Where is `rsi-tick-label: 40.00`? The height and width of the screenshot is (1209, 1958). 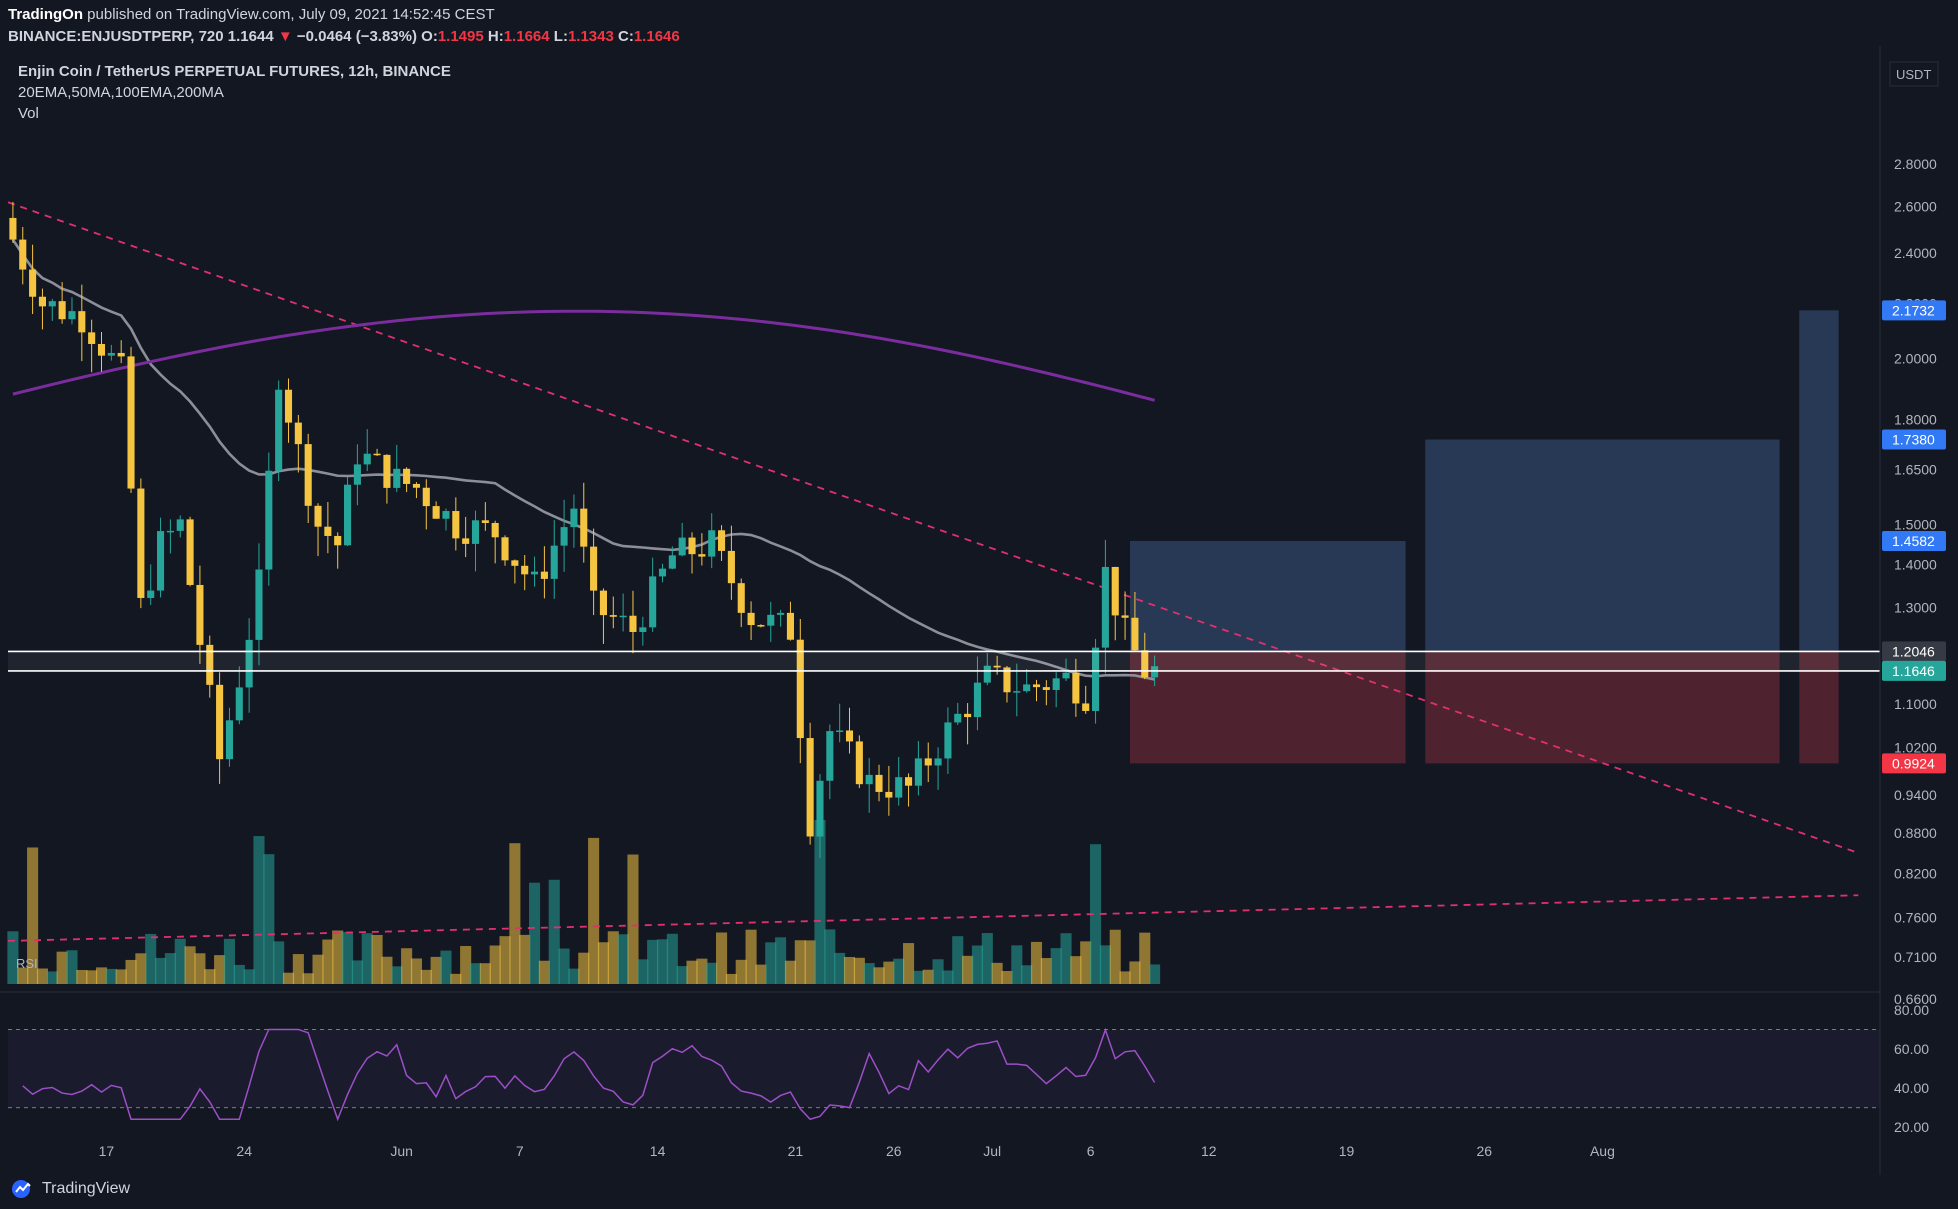 rsi-tick-label: 40.00 is located at coordinates (1911, 1088).